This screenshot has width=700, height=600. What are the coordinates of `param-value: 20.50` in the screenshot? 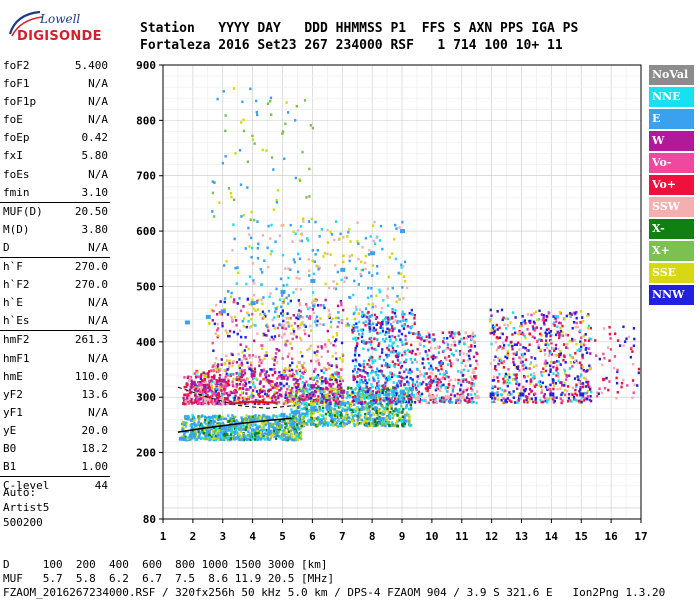 It's located at (91, 211).